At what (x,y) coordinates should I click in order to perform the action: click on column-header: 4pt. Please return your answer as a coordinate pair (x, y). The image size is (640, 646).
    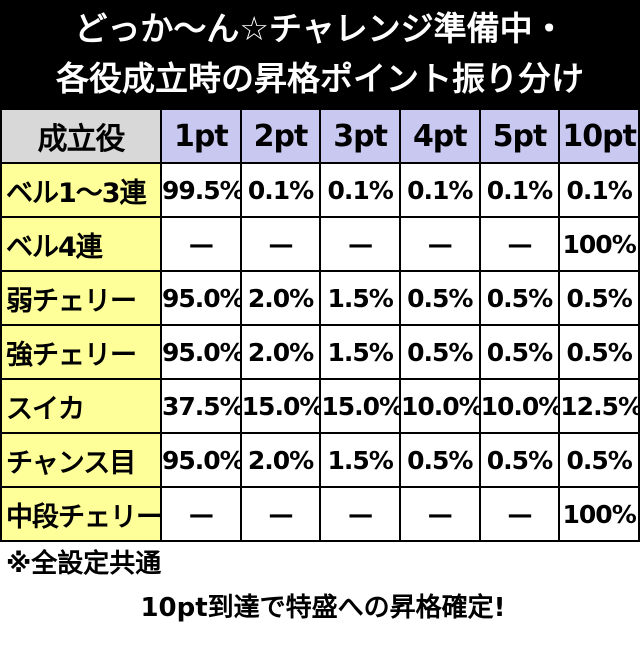
    Looking at the image, I should click on (439, 136).